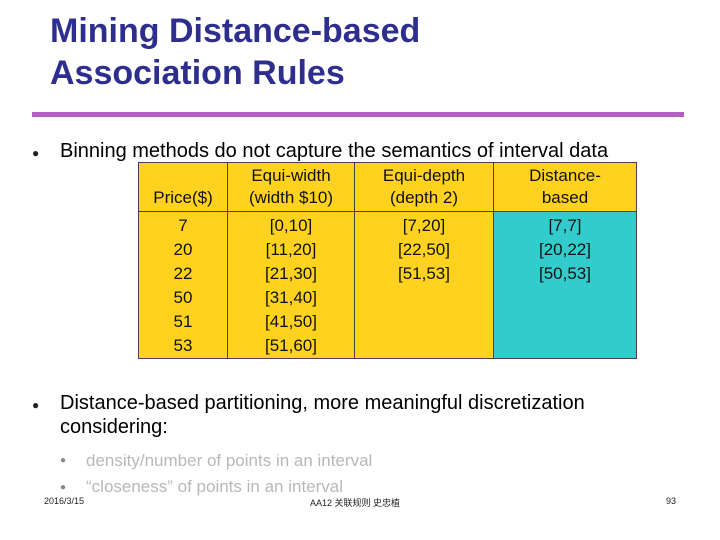 The width and height of the screenshot is (720, 540). I want to click on header-equi-depth-line1: Equi-depth, so click(424, 175).